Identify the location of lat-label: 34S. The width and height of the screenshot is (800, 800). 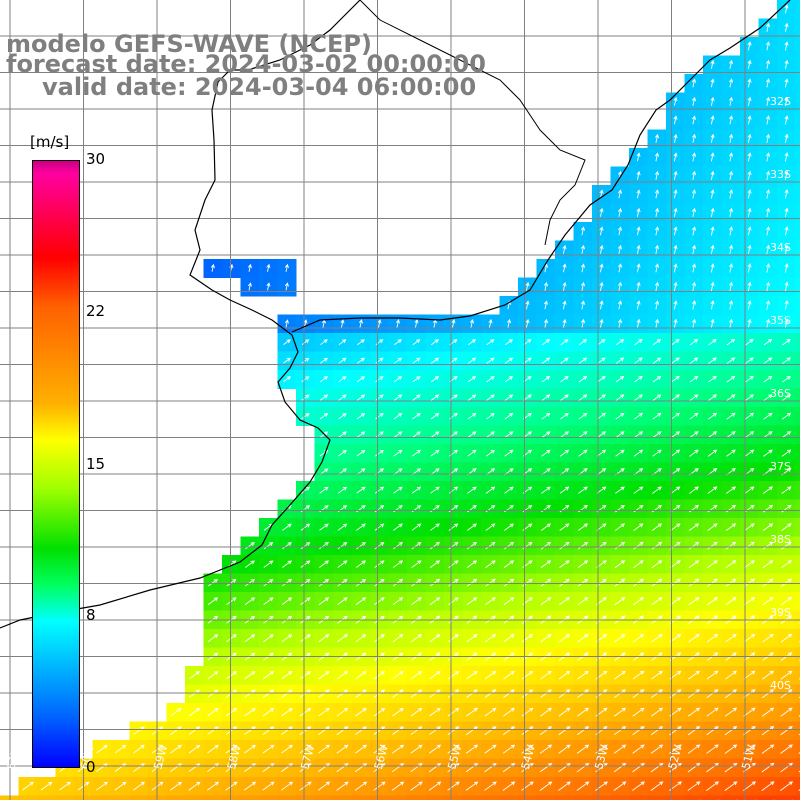
(780, 247).